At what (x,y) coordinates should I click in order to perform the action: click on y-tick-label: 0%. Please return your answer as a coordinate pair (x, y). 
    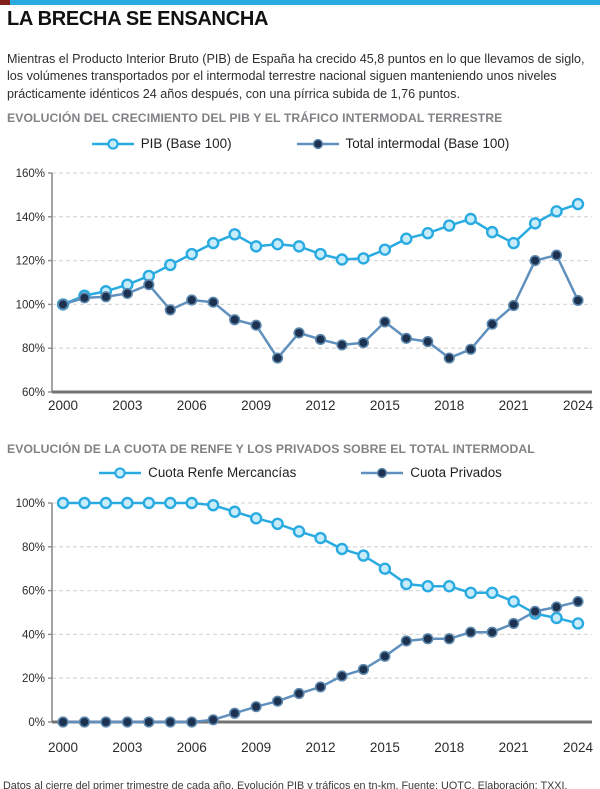
    Looking at the image, I should click on (36, 723).